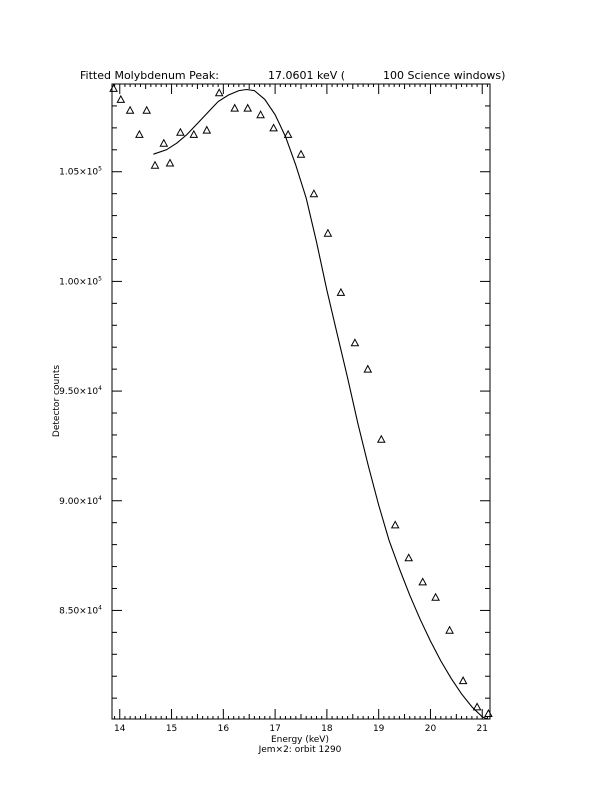  What do you see at coordinates (80, 391) in the screenshot?
I see `y-tick-label: 9.50×10⁴` at bounding box center [80, 391].